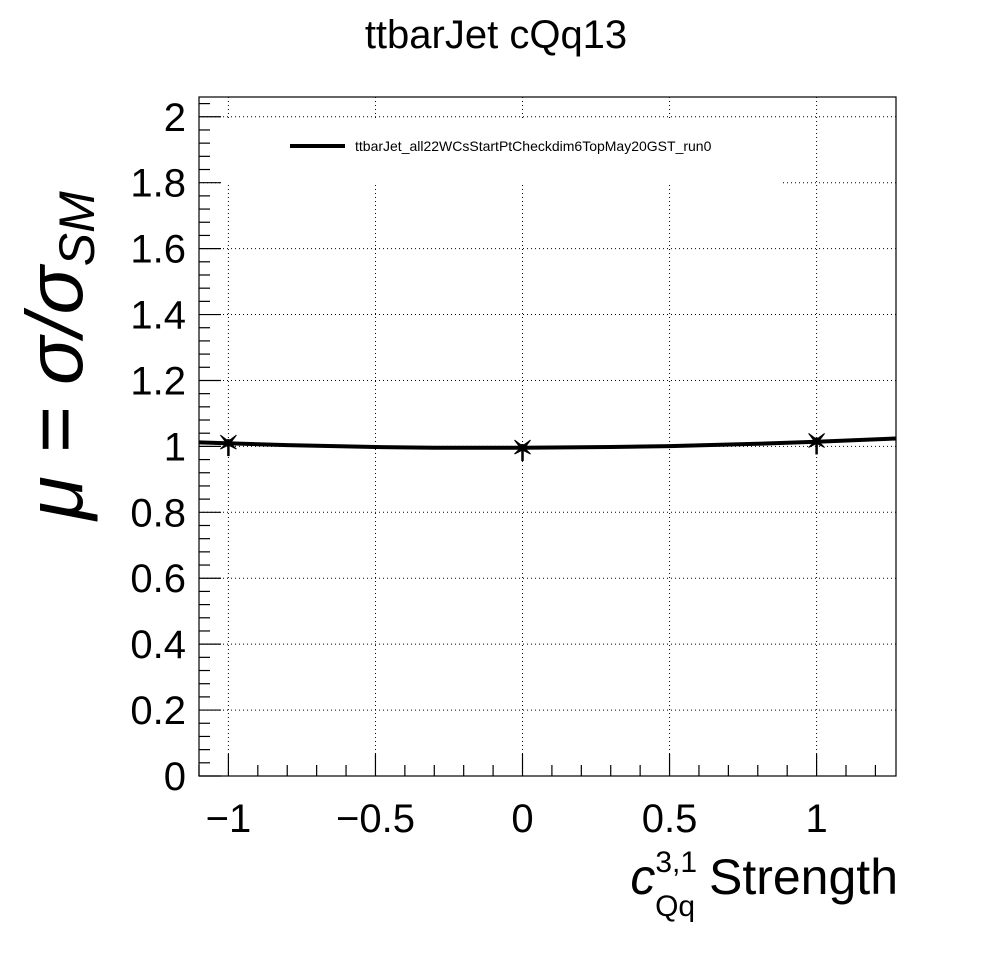 This screenshot has height=972, width=996. What do you see at coordinates (496, 35) in the screenshot?
I see `chart-title: ttbarJet cQq13` at bounding box center [496, 35].